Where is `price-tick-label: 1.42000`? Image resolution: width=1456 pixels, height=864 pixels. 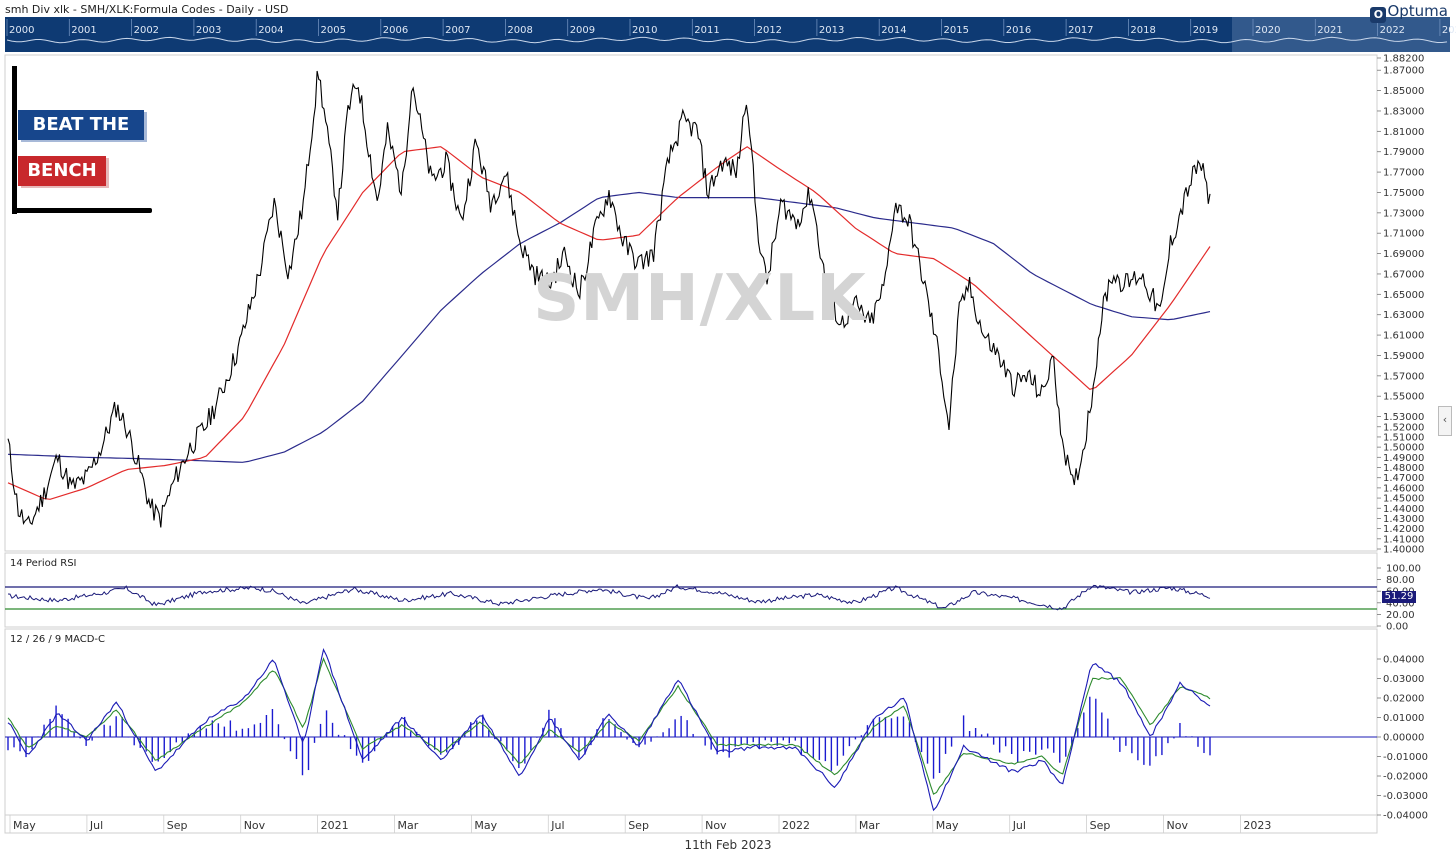 price-tick-label: 1.42000 is located at coordinates (1403, 529).